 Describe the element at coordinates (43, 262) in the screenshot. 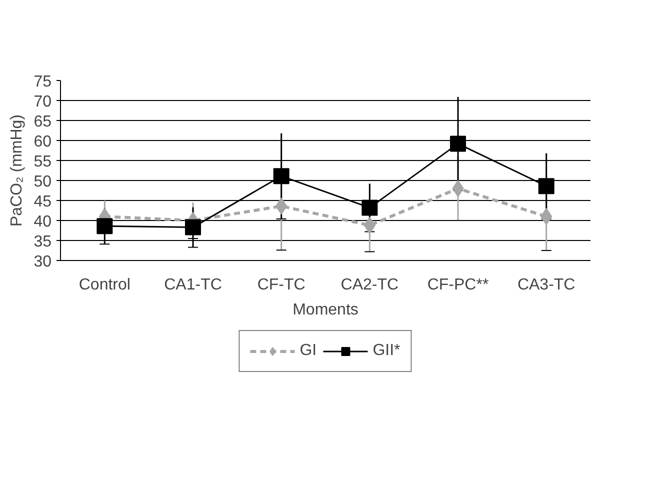

I see `y-tick-label: 30` at that location.